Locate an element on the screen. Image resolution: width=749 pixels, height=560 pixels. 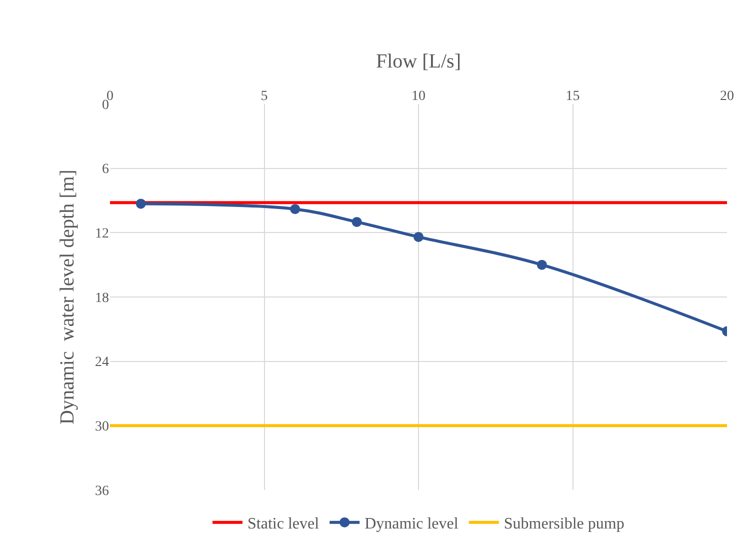
y-tick-label: 12 is located at coordinates (102, 234).